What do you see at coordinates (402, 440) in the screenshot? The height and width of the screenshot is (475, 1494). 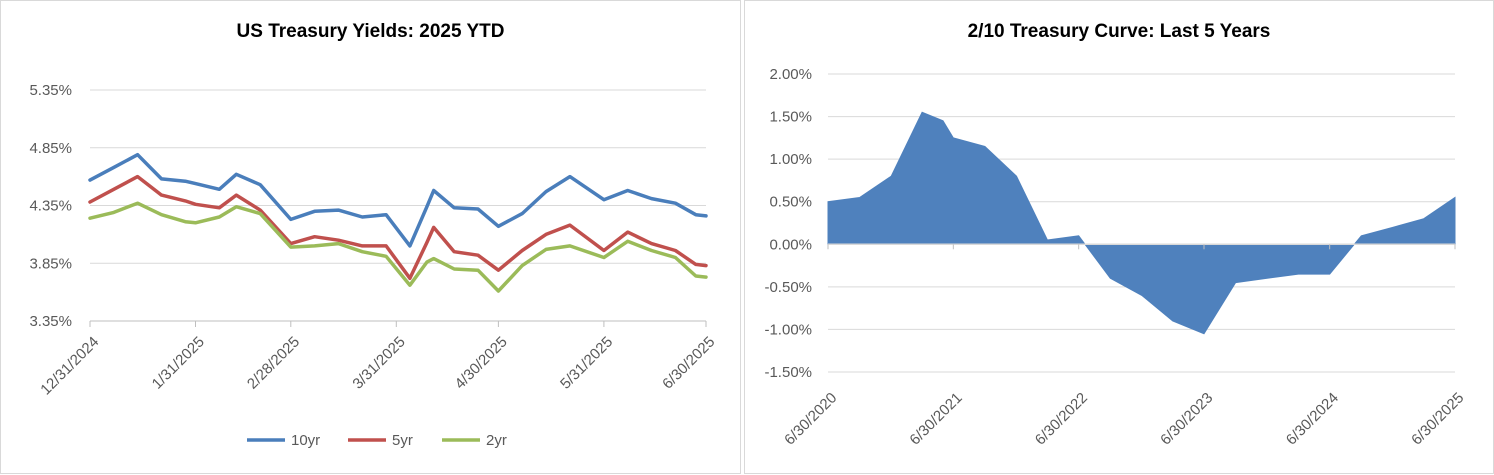 I see `legend-label-5yr: 5yr` at bounding box center [402, 440].